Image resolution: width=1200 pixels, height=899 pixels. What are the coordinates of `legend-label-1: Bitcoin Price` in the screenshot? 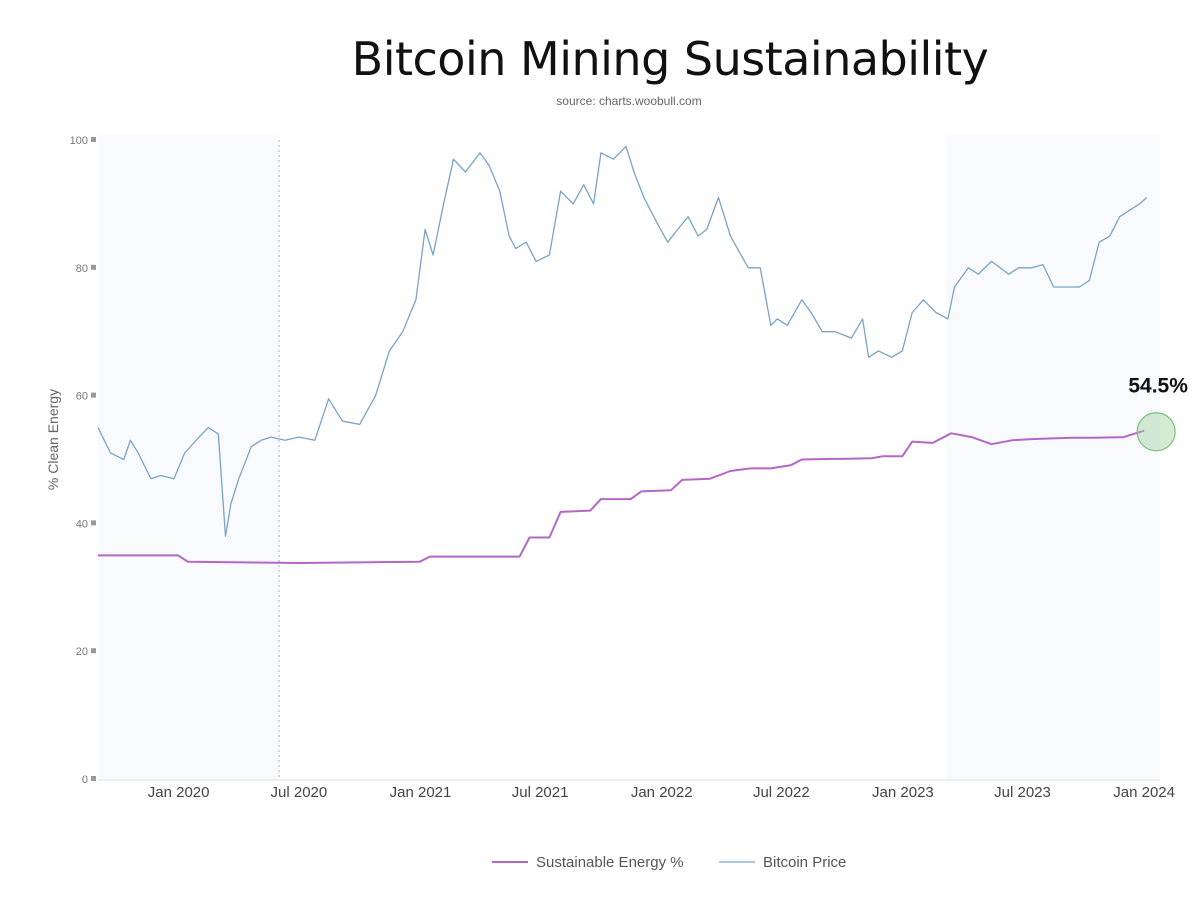 It's located at (804, 862).